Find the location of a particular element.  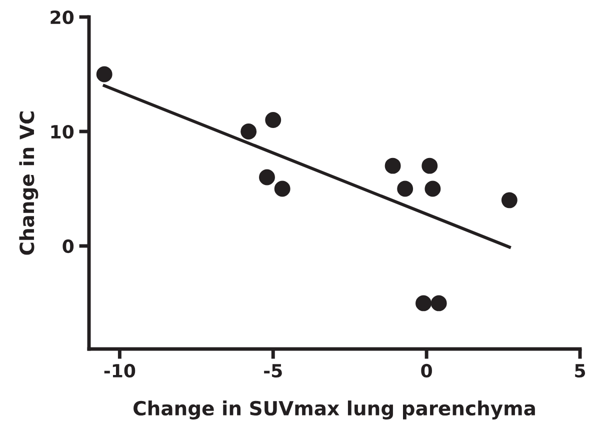

x-tick-label: 5 is located at coordinates (580, 371).